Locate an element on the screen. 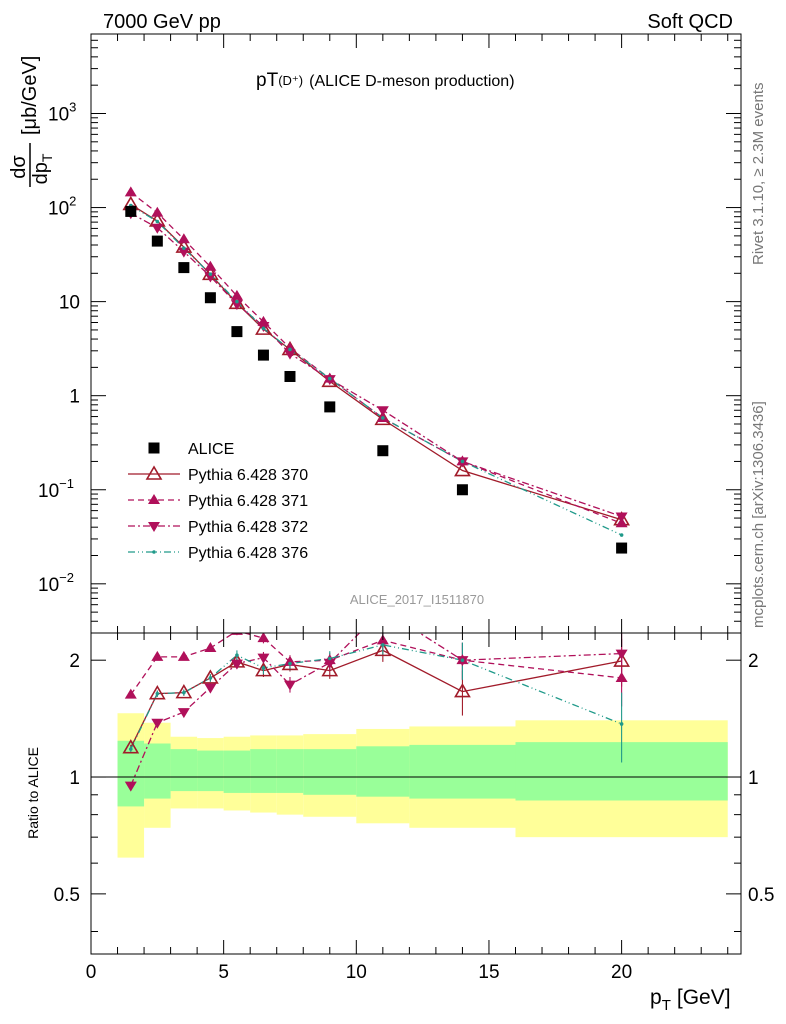 This screenshot has height=1024, width=786. legend-label-p372: Pythia 6.428 372 is located at coordinates (248, 527).